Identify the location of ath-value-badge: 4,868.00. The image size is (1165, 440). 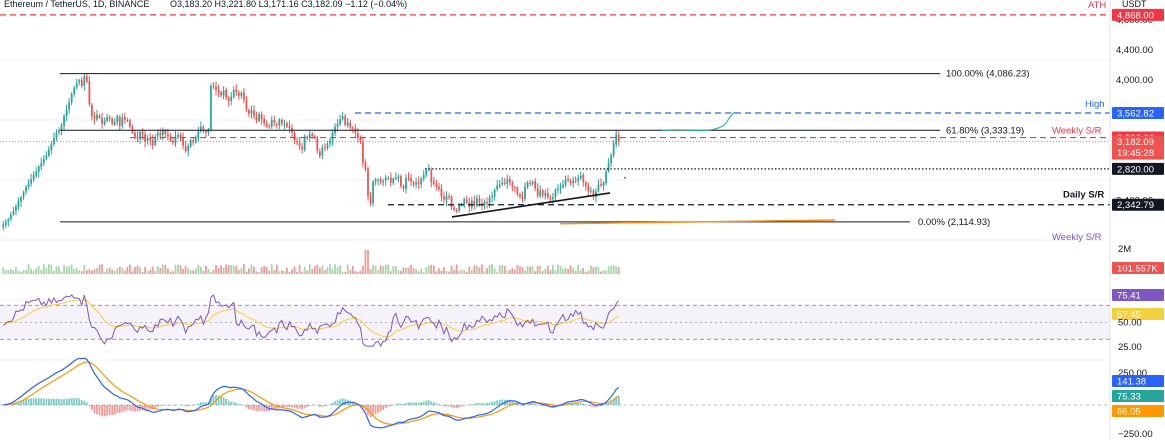
(1135, 15).